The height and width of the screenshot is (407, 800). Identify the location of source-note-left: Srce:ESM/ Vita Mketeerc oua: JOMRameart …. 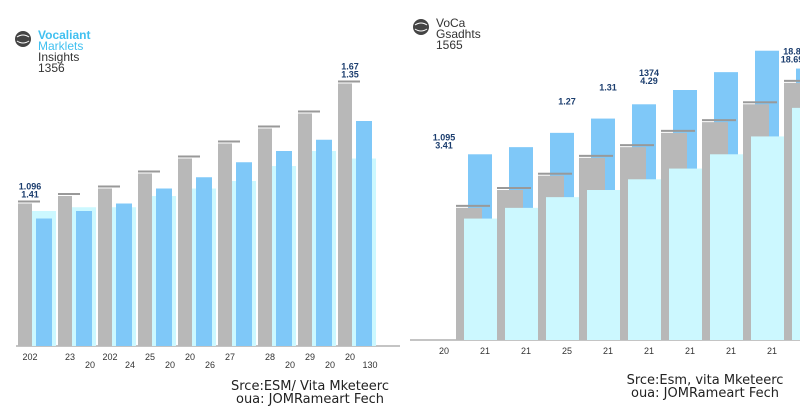
(310, 393).